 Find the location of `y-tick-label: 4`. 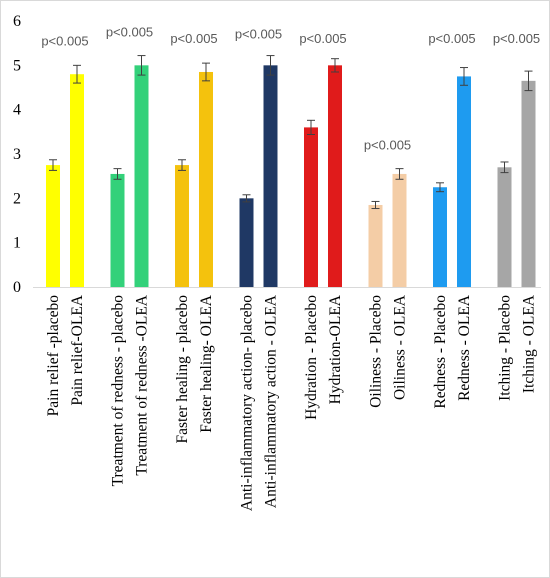

y-tick-label: 4 is located at coordinates (17, 110).